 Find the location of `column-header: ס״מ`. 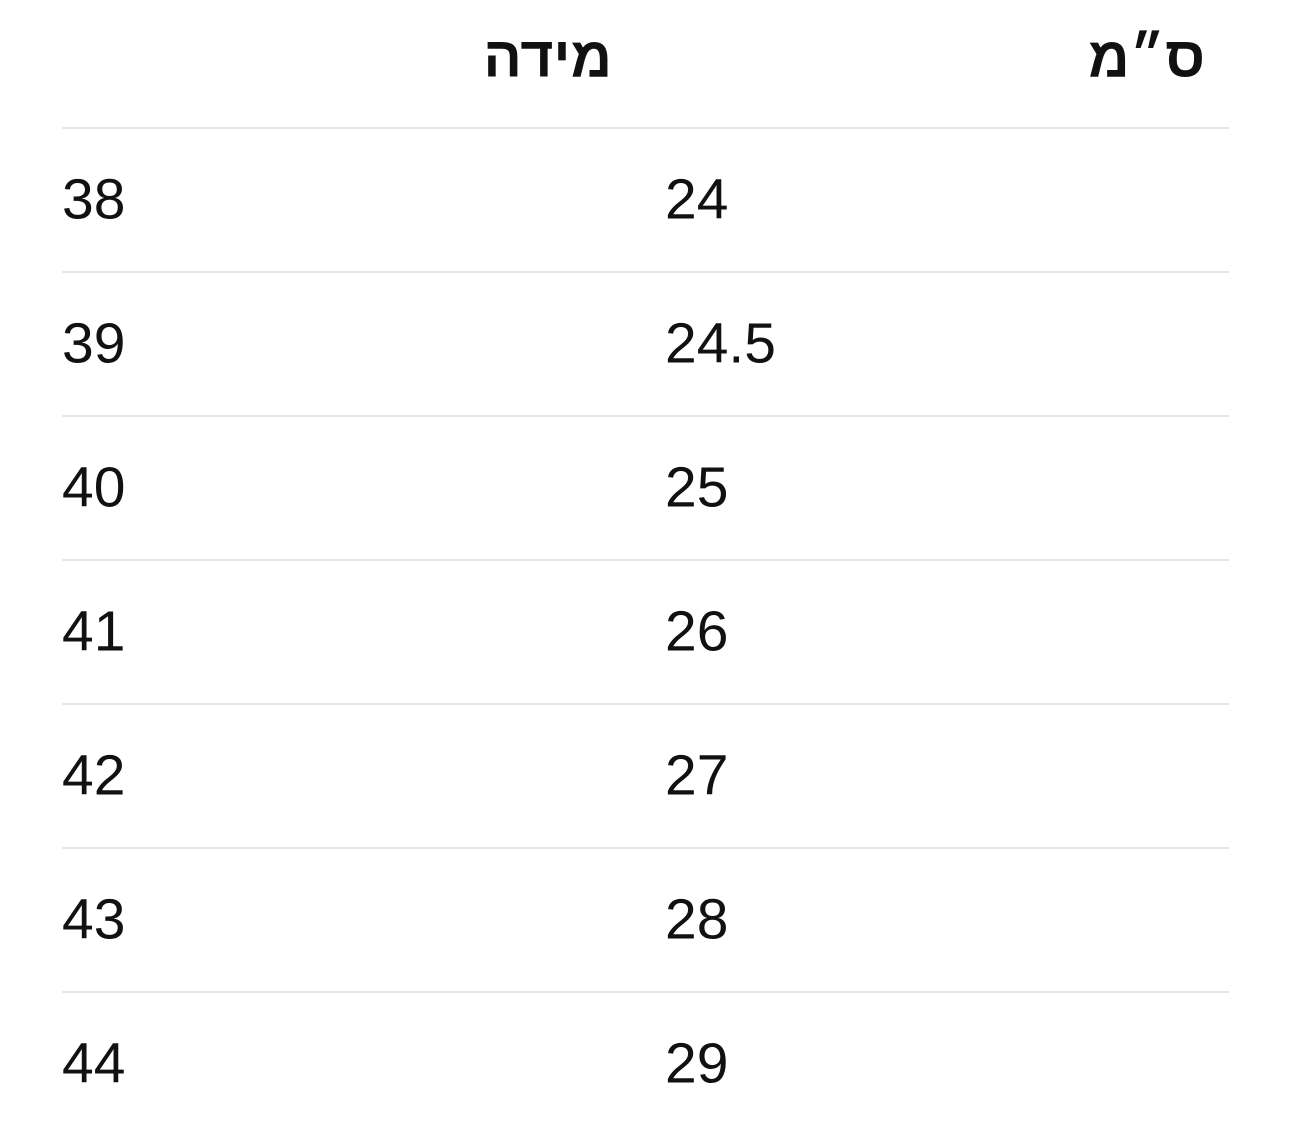

column-header: ס״מ is located at coordinates (1146, 57).